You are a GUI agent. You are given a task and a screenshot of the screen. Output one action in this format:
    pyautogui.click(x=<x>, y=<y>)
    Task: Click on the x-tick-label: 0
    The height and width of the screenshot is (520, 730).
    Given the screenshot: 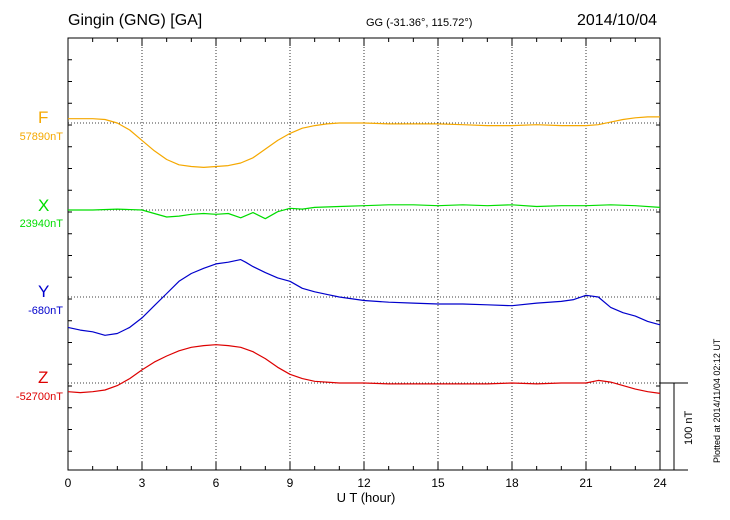 What is the action you would take?
    pyautogui.click(x=68, y=483)
    